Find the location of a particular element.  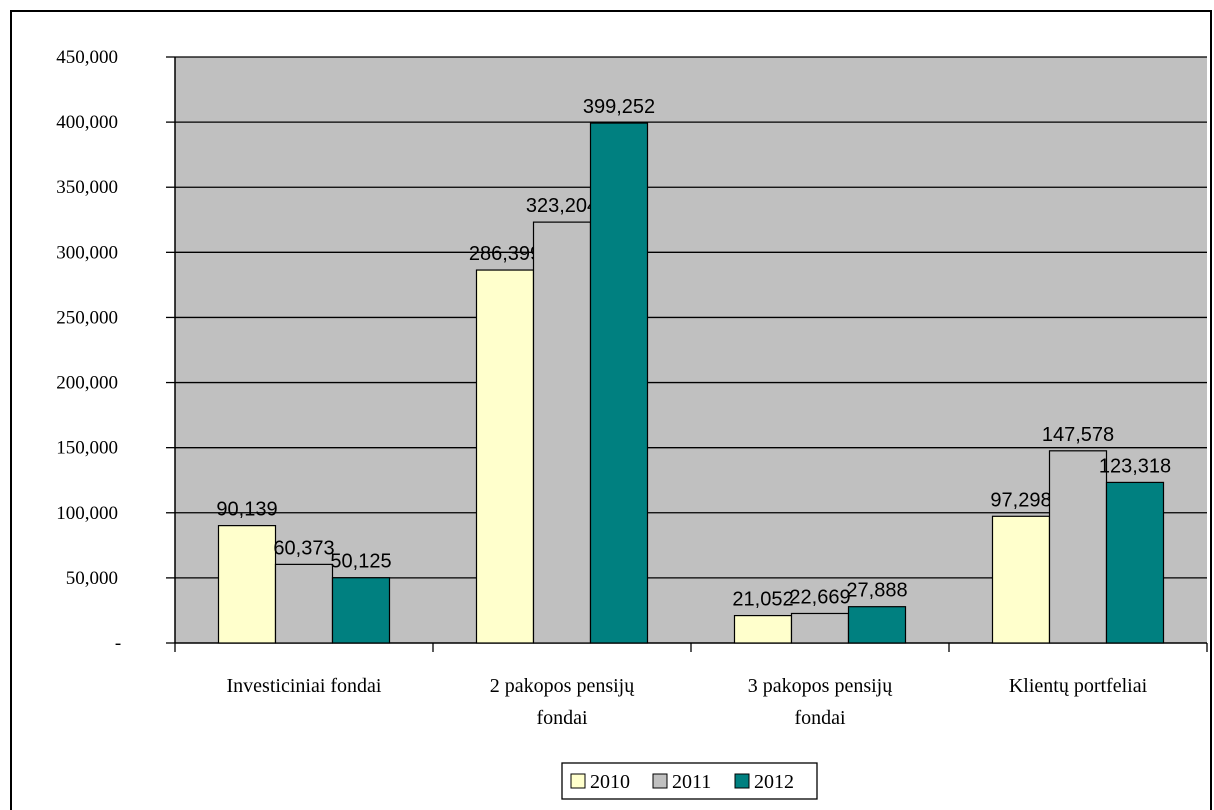

data-label: 123,318 is located at coordinates (1135, 466).